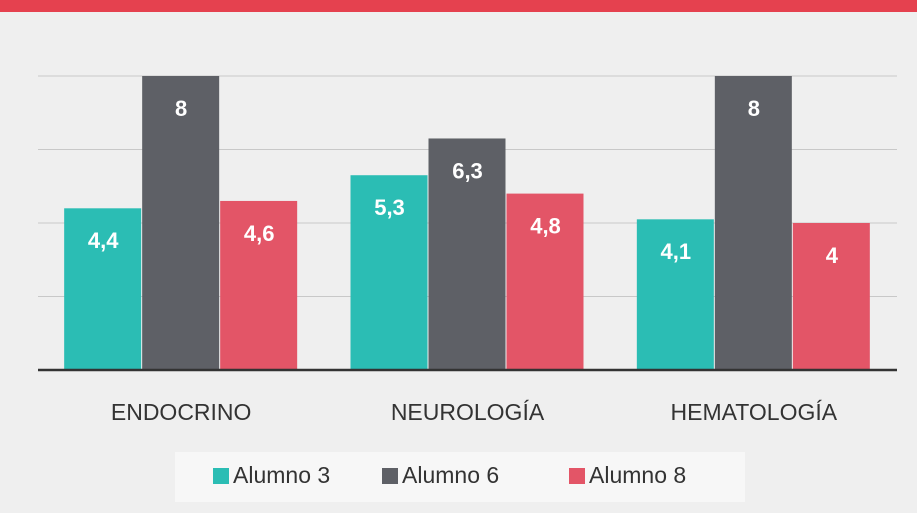 Image resolution: width=917 pixels, height=513 pixels. I want to click on x-tick-label: NEUROLOGÍA, so click(468, 412).